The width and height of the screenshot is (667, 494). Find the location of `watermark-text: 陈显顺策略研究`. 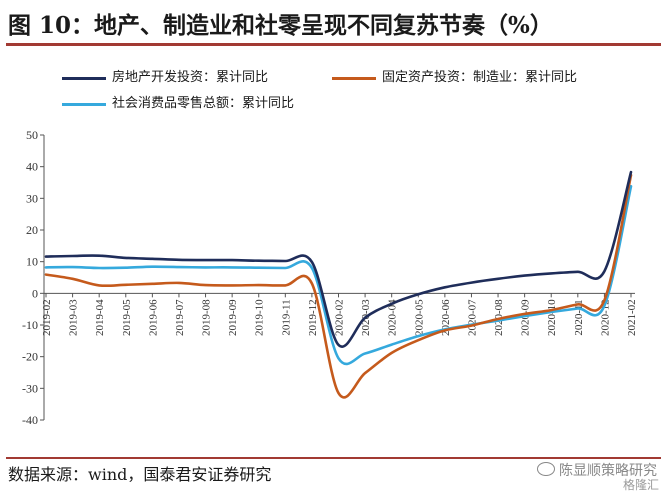

watermark-text: 陈显顺策略研究 is located at coordinates (608, 471).